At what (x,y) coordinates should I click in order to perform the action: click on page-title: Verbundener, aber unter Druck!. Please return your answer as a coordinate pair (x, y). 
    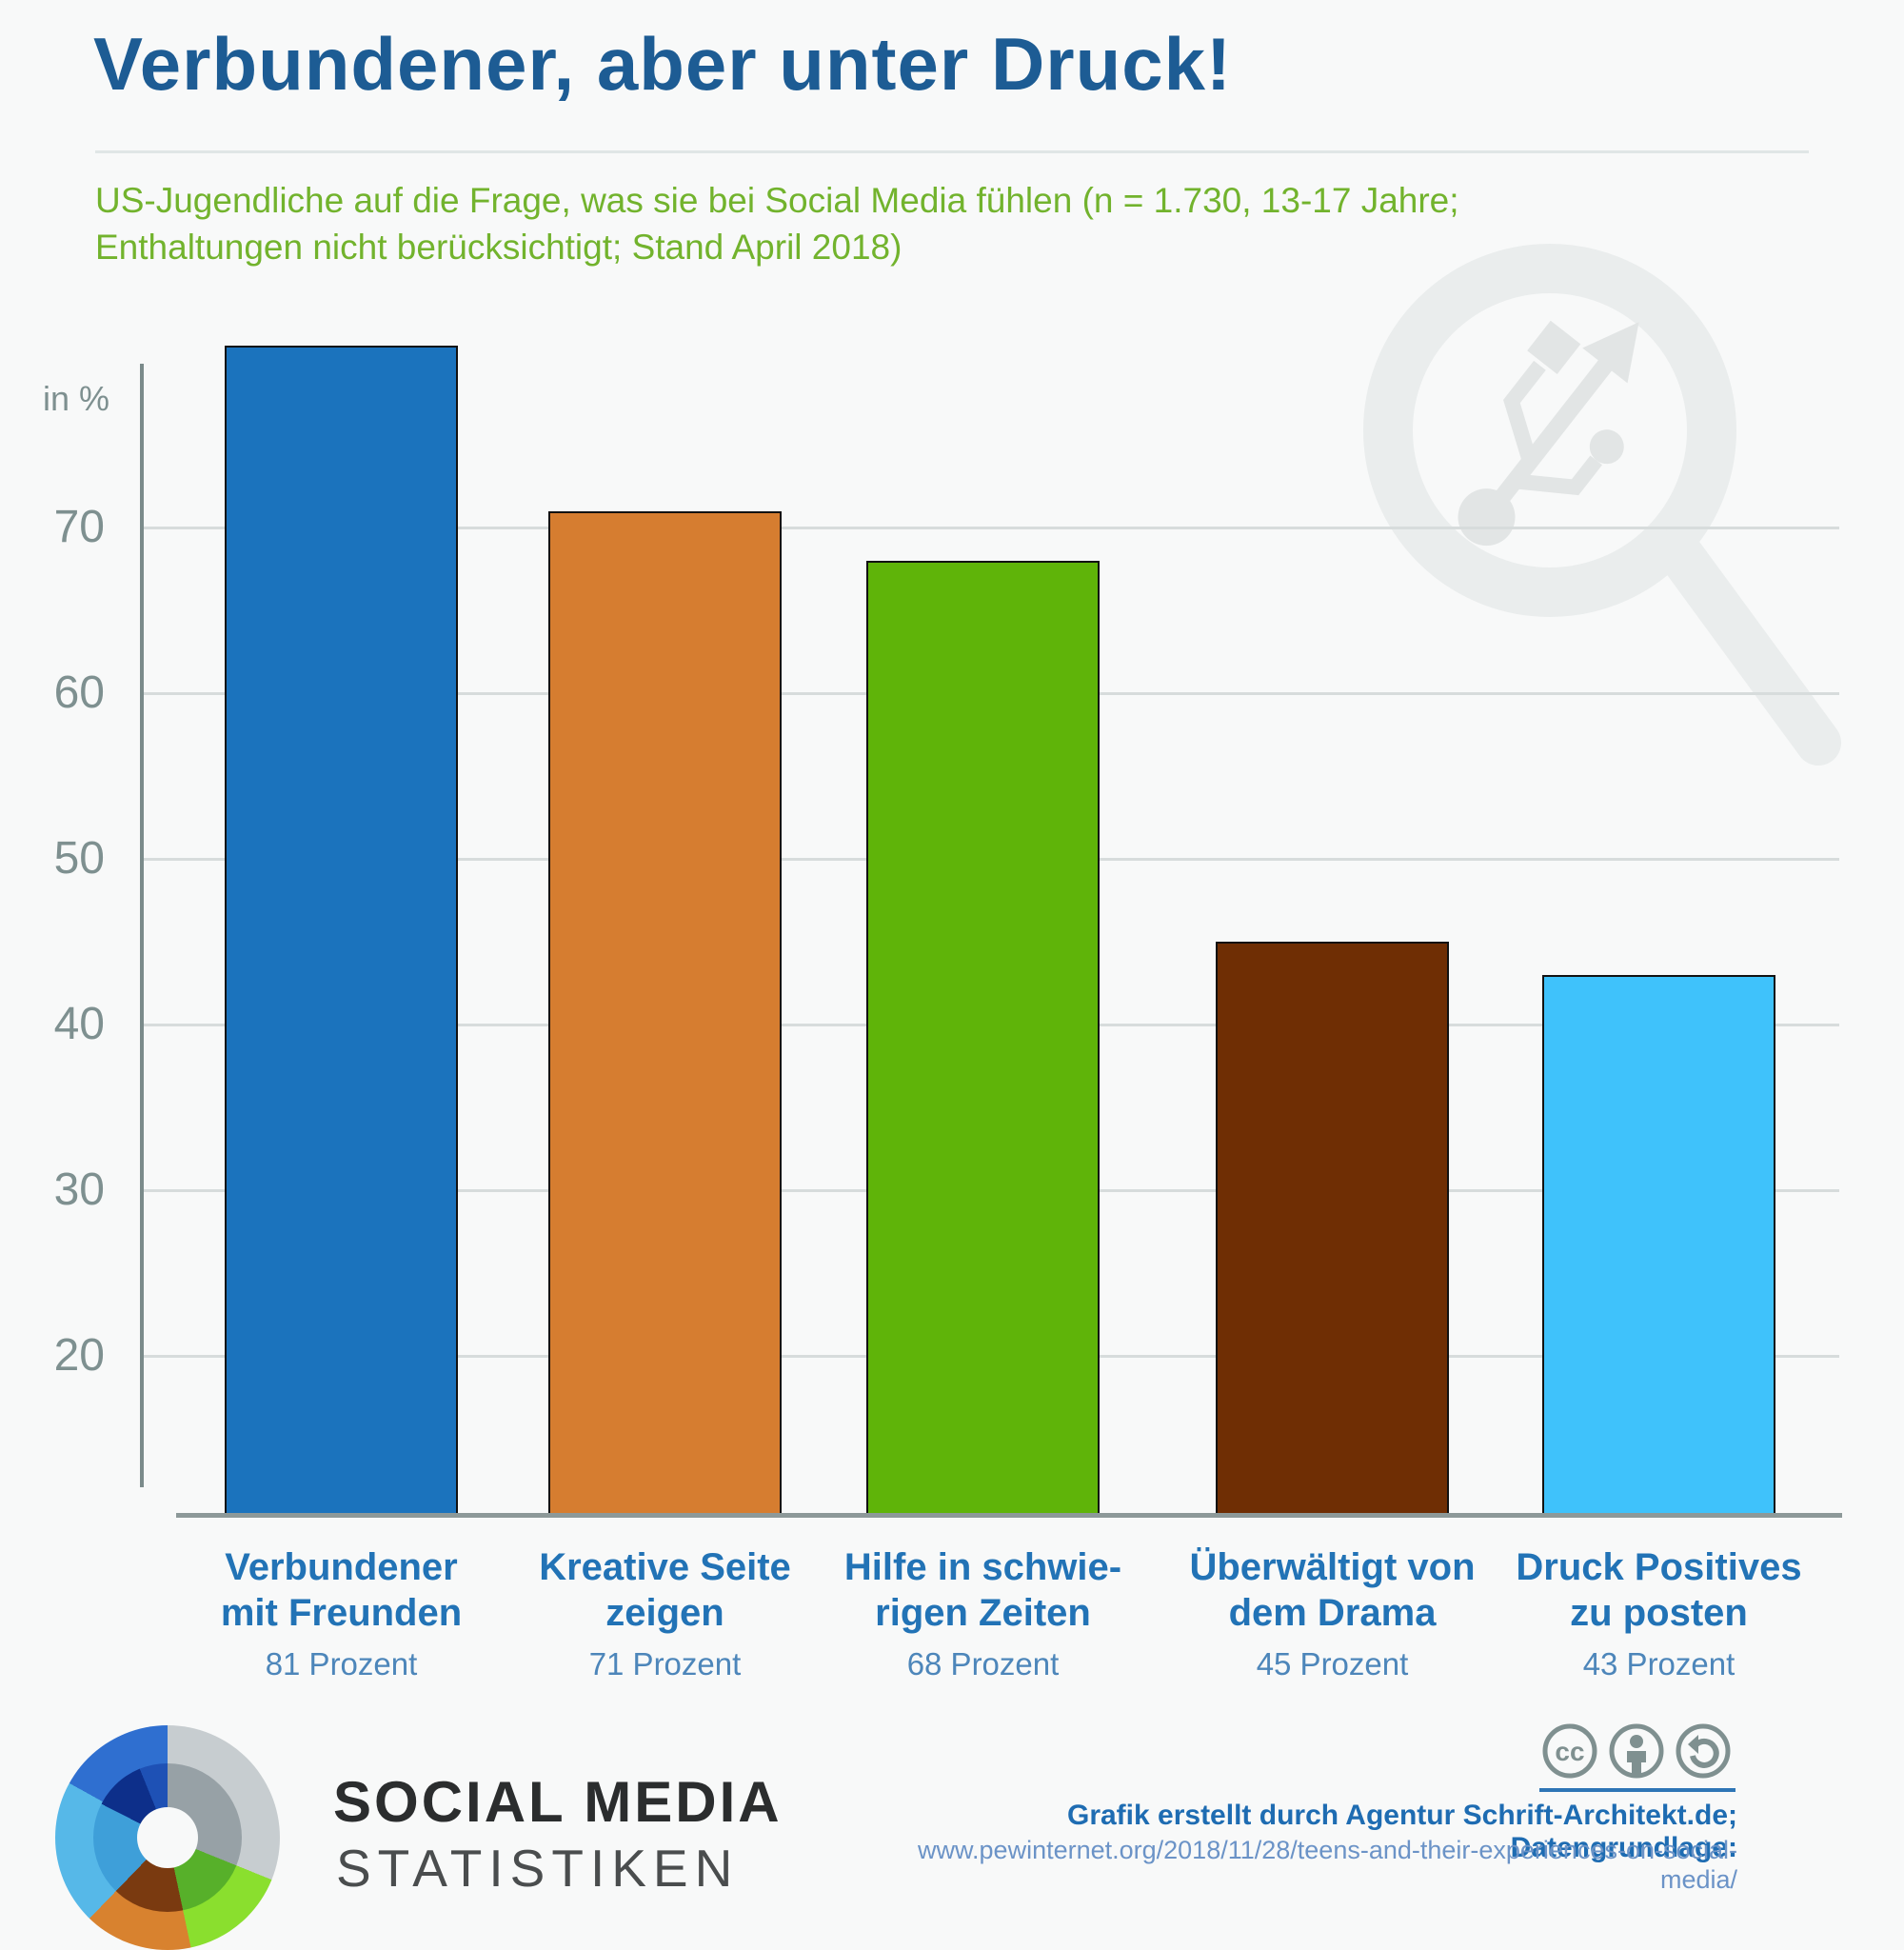
    Looking at the image, I should click on (663, 64).